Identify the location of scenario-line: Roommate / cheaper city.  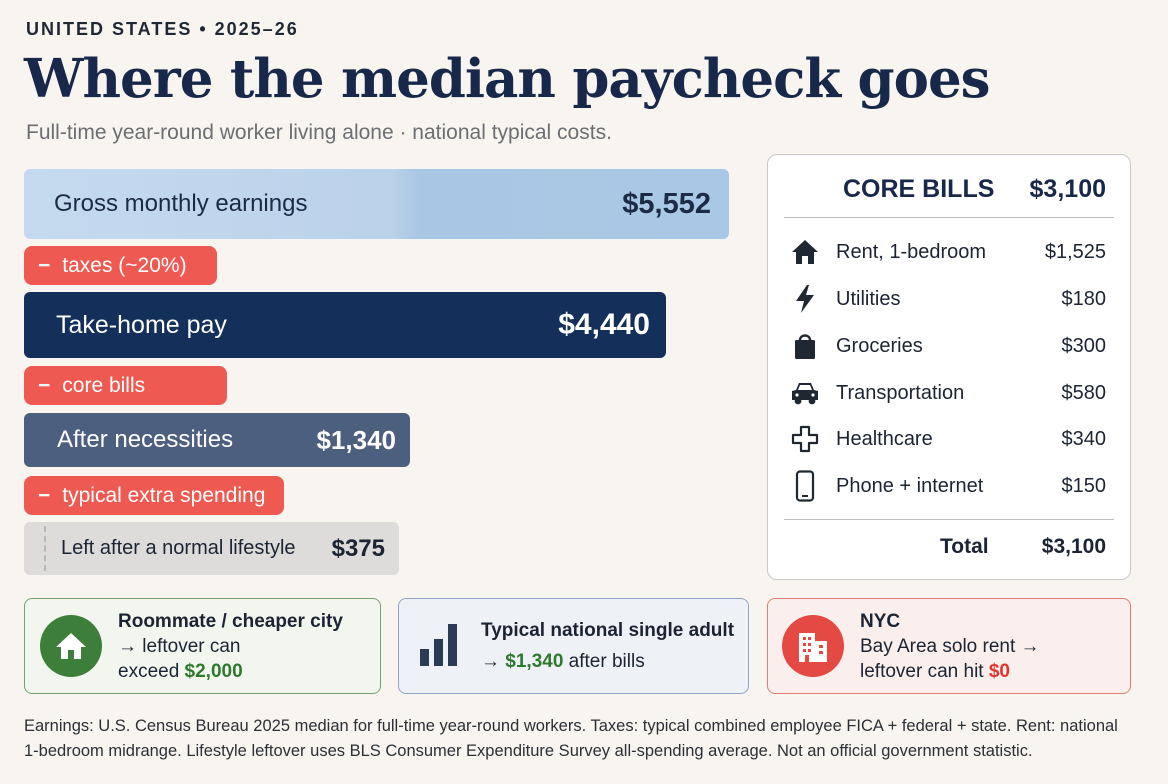
(230, 621).